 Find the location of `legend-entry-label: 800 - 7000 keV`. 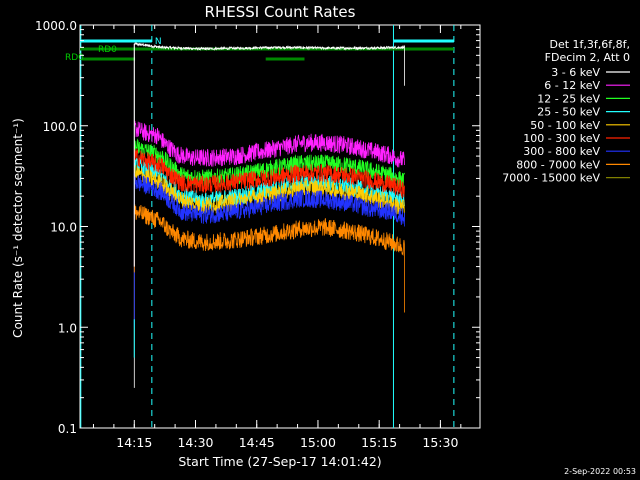

legend-entry-label: 800 - 7000 keV is located at coordinates (558, 164).